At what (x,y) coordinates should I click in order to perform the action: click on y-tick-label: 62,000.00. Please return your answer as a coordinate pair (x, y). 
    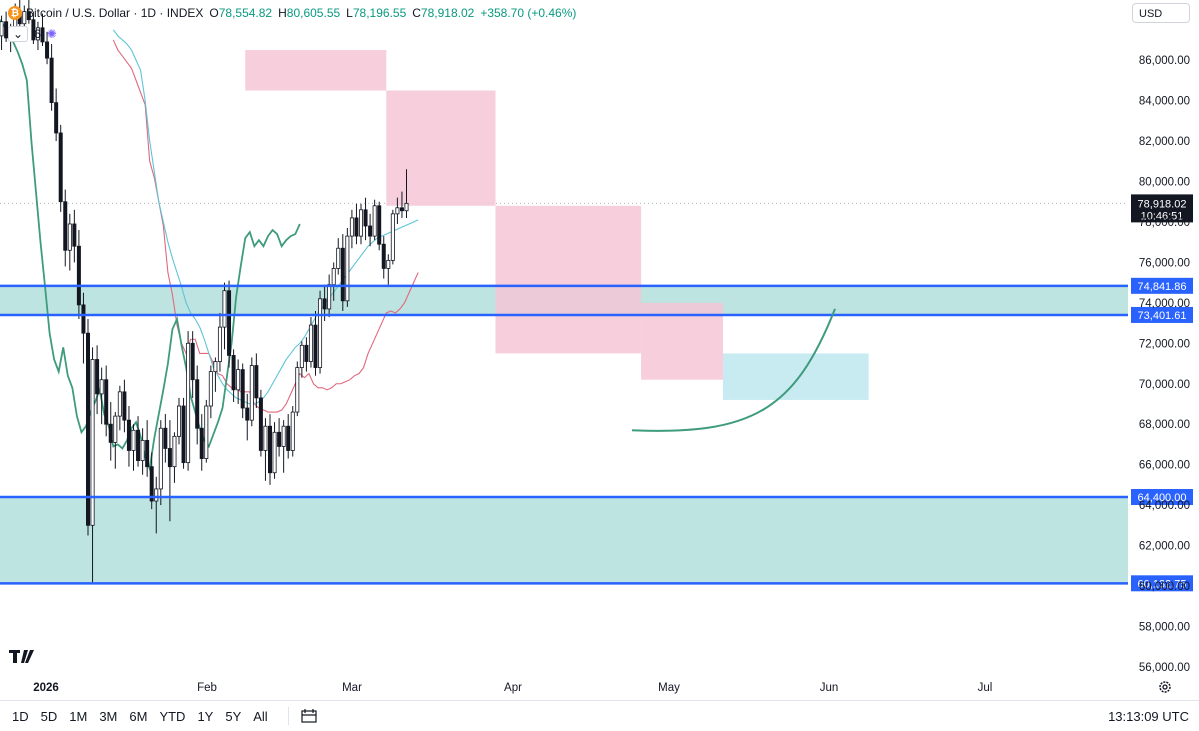
    Looking at the image, I should click on (1164, 547).